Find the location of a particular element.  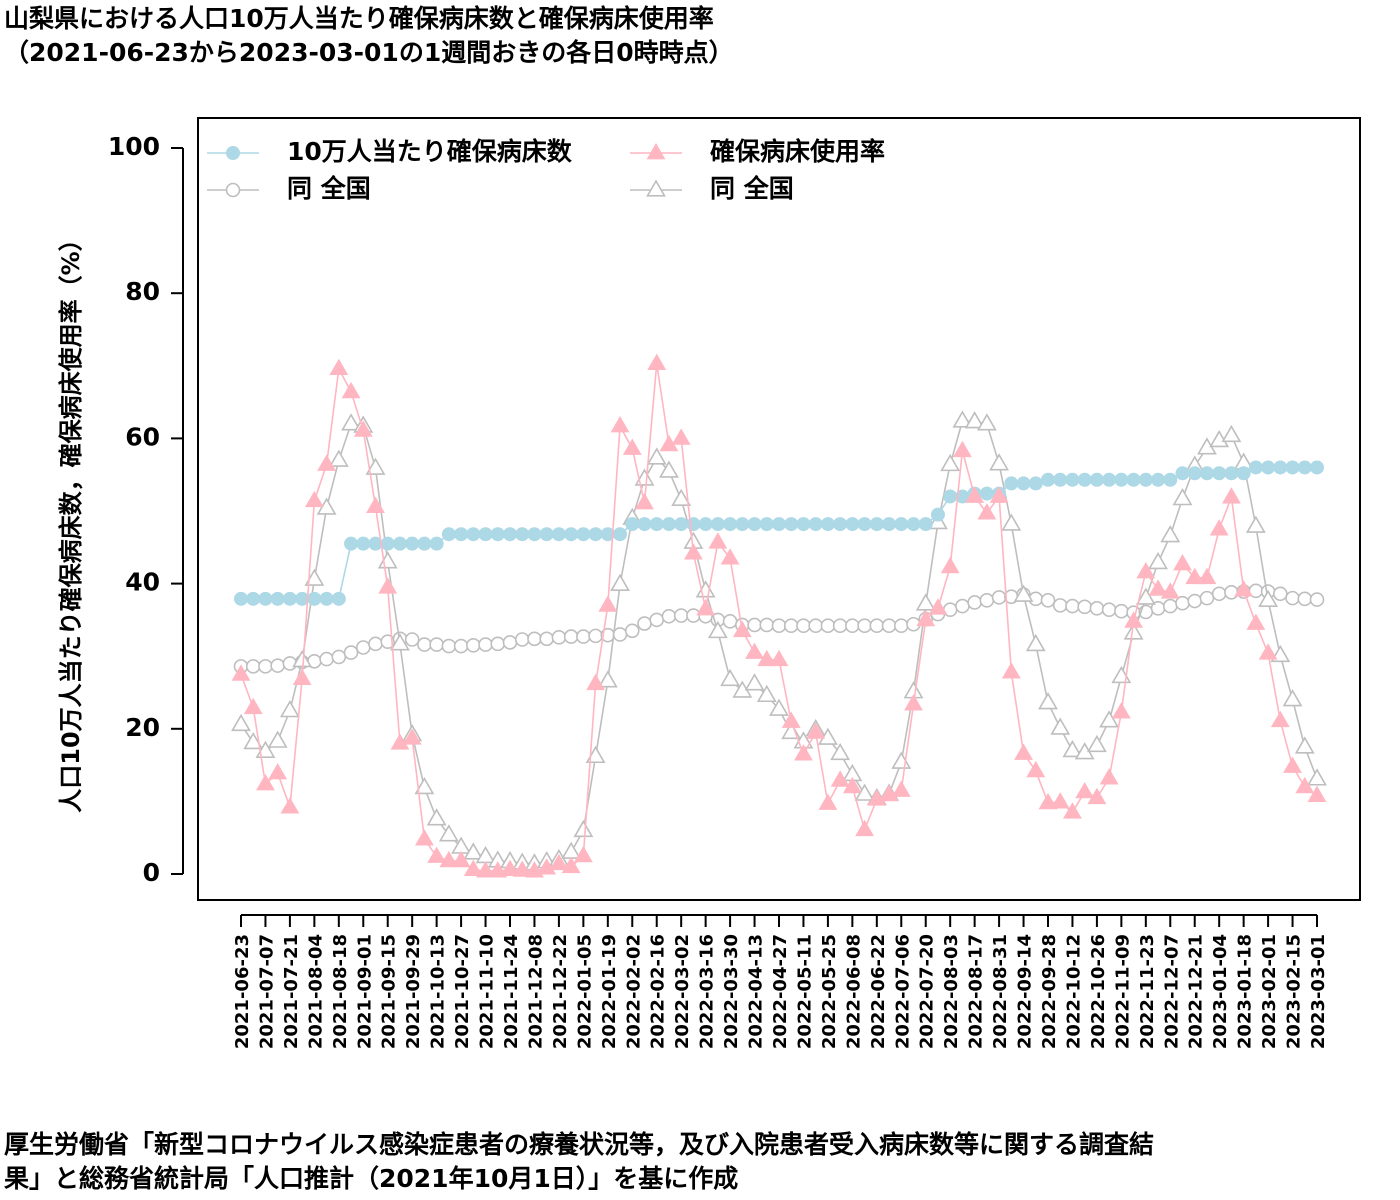

x-tick-label: 2022-08-31 is located at coordinates (1000, 991).